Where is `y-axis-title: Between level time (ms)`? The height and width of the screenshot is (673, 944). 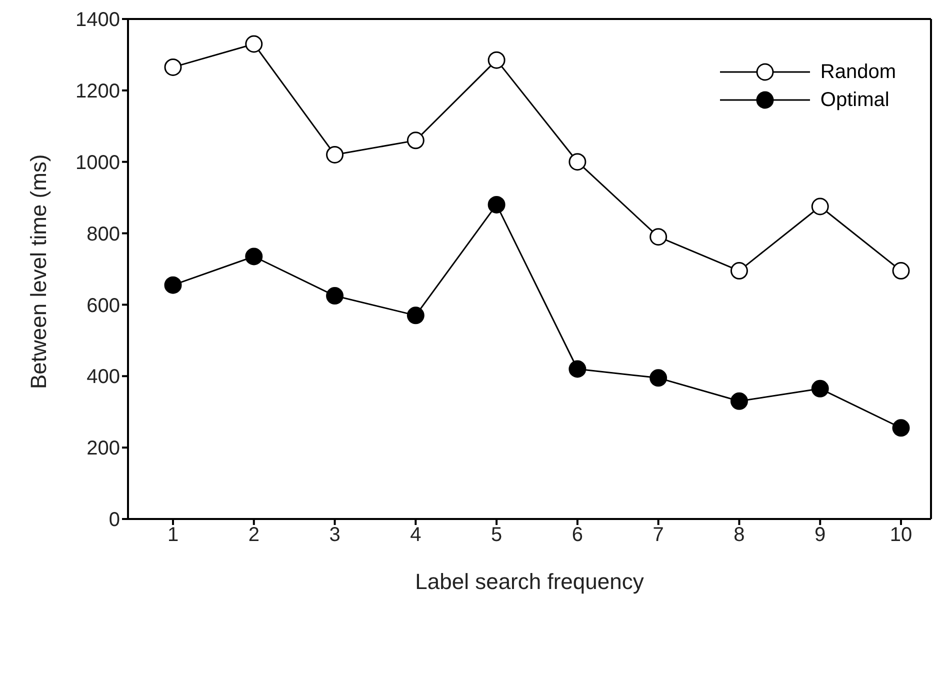 y-axis-title: Between level time (ms) is located at coordinates (38, 271).